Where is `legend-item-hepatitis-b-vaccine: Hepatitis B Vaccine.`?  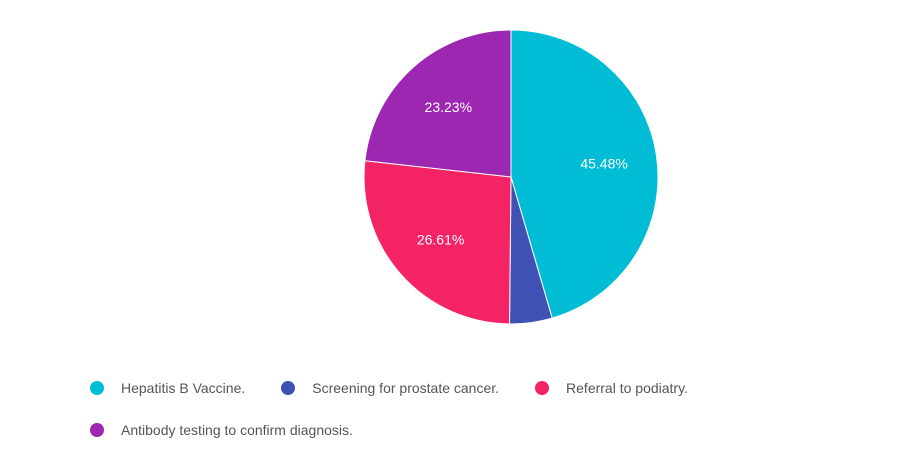 legend-item-hepatitis-b-vaccine: Hepatitis B Vaccine. is located at coordinates (167, 388).